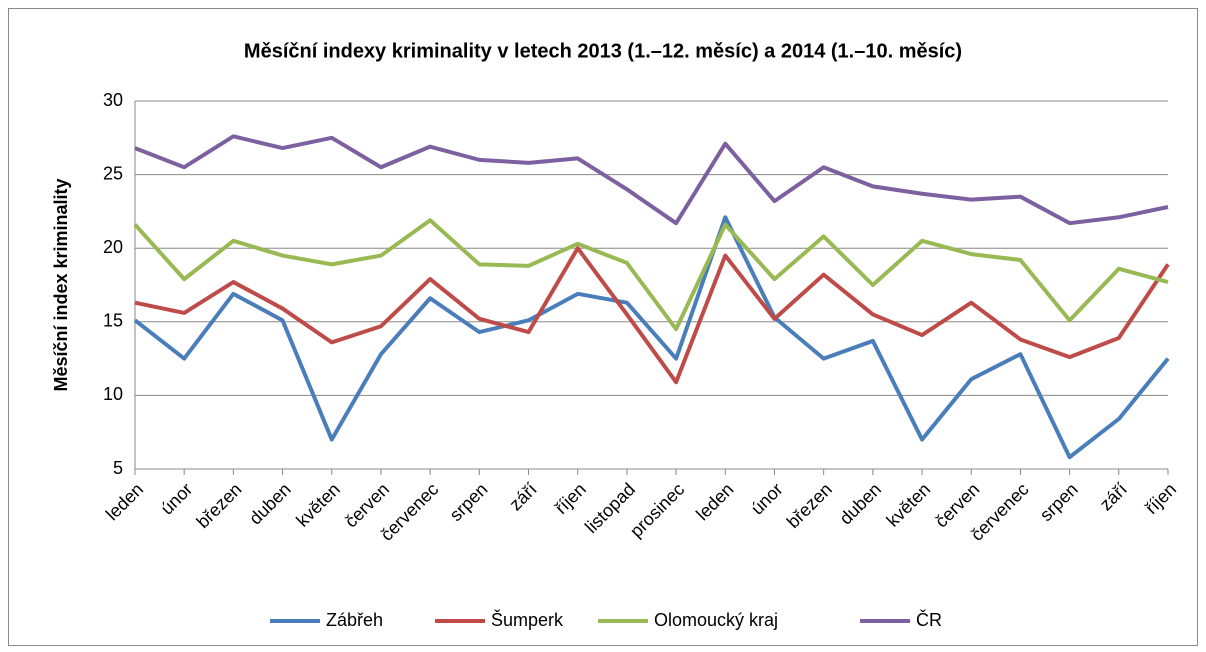 The height and width of the screenshot is (652, 1206). Describe the element at coordinates (929, 619) in the screenshot. I see `legend-label: ČR` at that location.